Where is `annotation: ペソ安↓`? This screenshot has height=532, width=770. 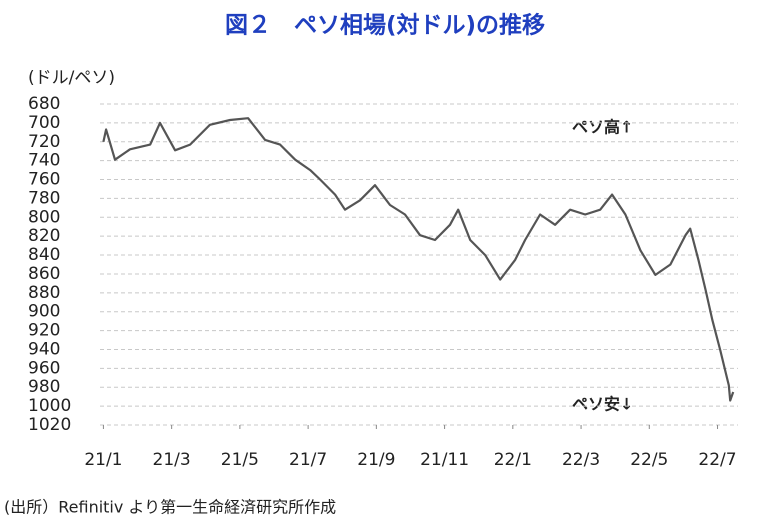 annotation: ペソ安↓ is located at coordinates (602, 404).